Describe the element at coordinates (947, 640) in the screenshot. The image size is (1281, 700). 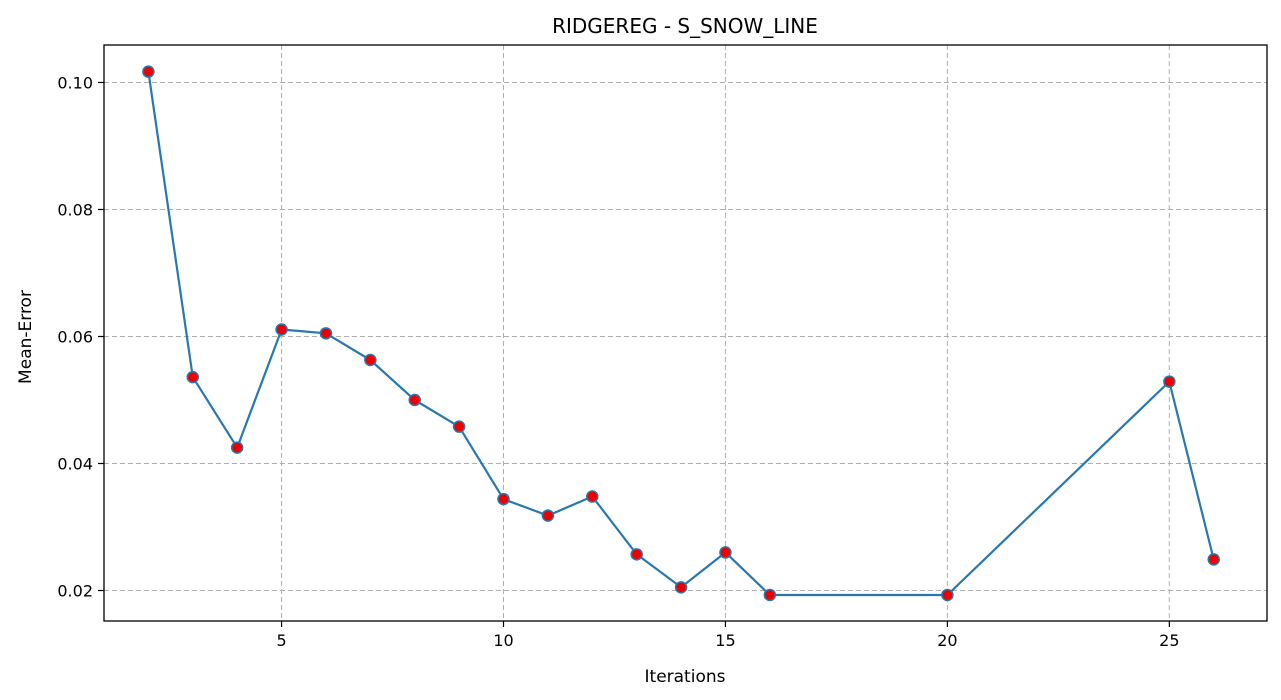
I see `x-tick-label: 20` at that location.